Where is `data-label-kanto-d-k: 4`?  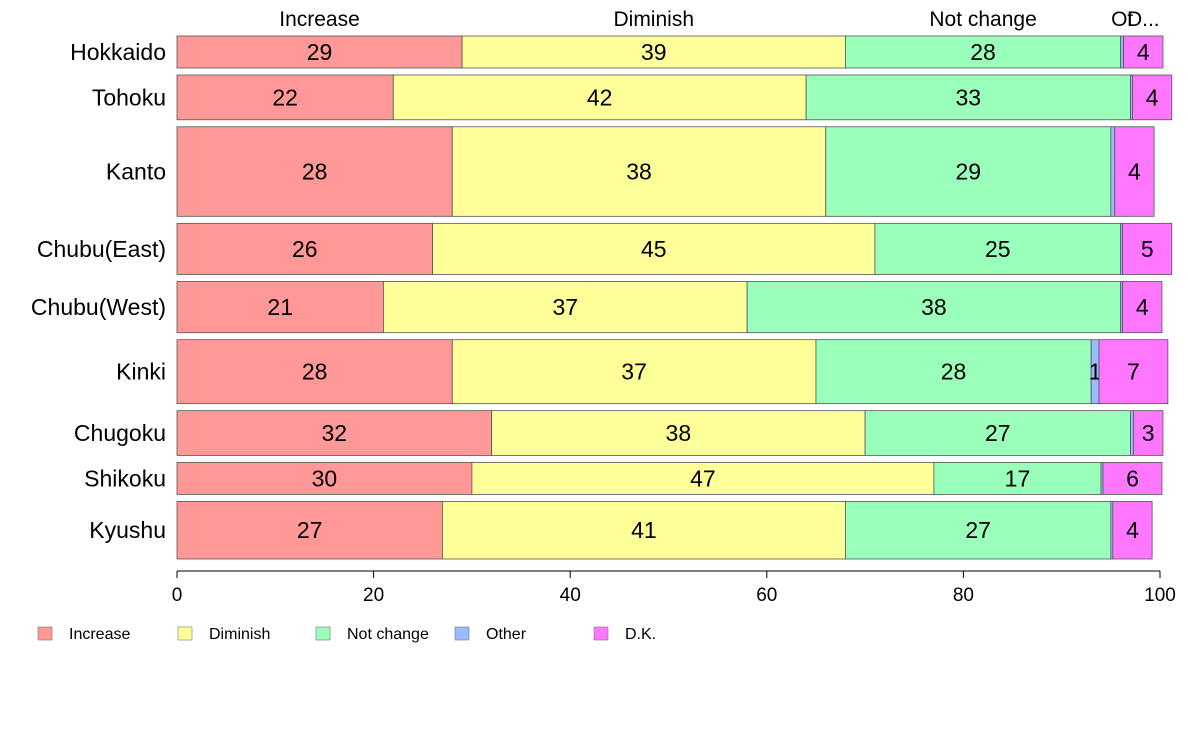 data-label-kanto-d-k: 4 is located at coordinates (1134, 172).